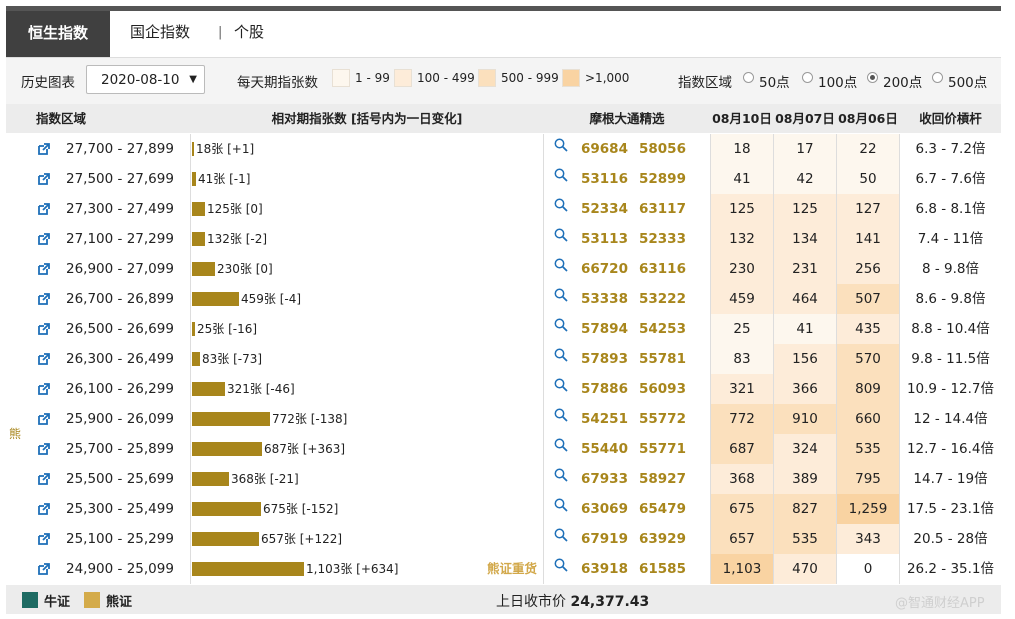 Image resolution: width=1015 pixels, height=619 pixels. What do you see at coordinates (662, 209) in the screenshot?
I see `pick-code-2: 63117` at bounding box center [662, 209].